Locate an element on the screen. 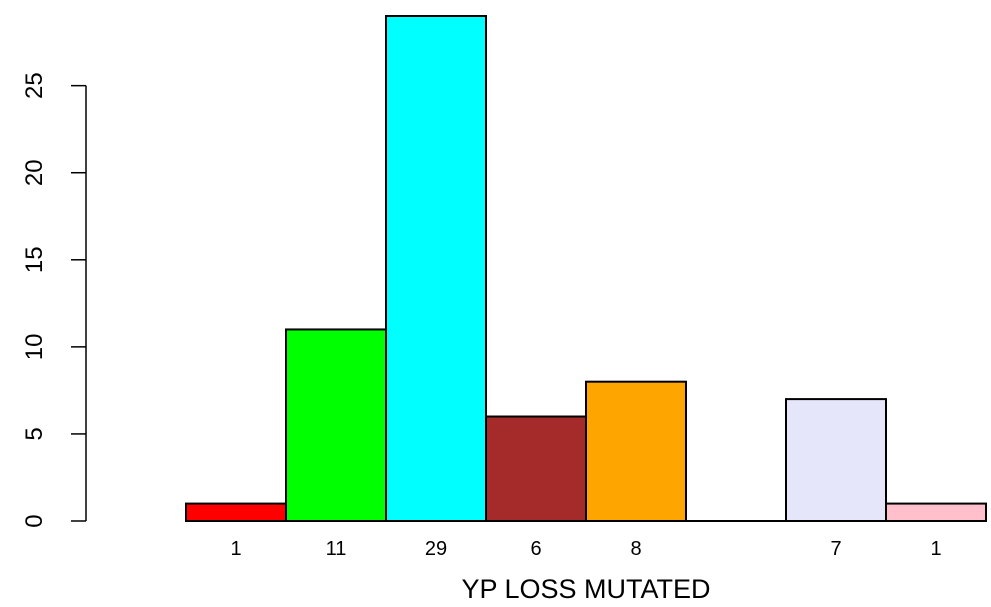 The width and height of the screenshot is (991, 607). y-tick-label: 25 is located at coordinates (34, 85).